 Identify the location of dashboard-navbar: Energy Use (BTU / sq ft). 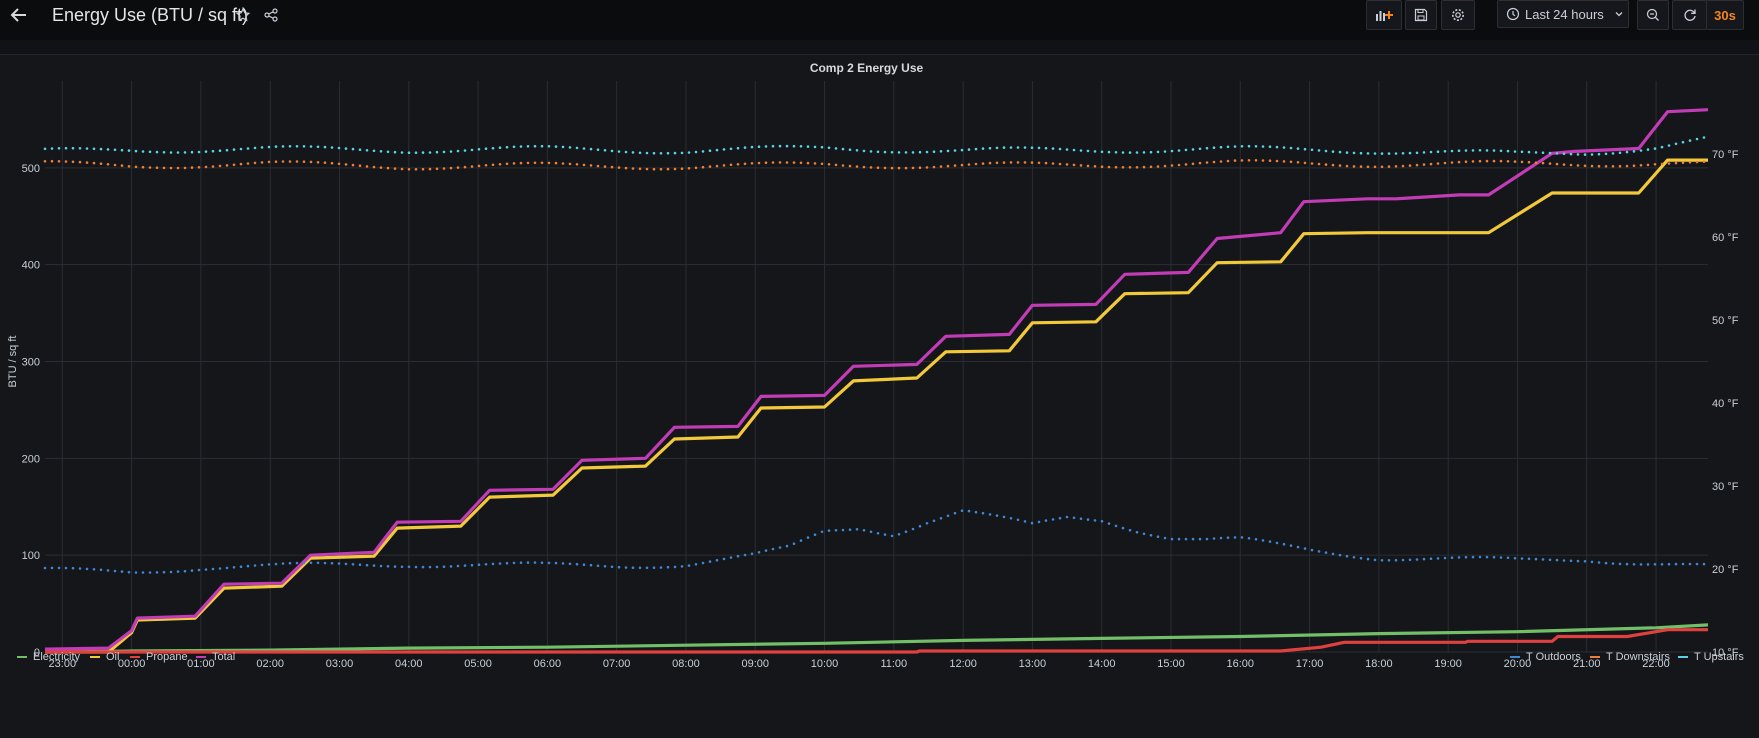
(879, 20).